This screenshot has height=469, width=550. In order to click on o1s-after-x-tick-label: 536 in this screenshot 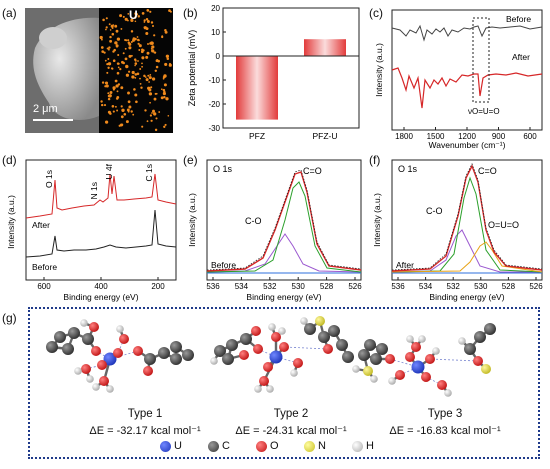, I will do `click(398, 286)`.